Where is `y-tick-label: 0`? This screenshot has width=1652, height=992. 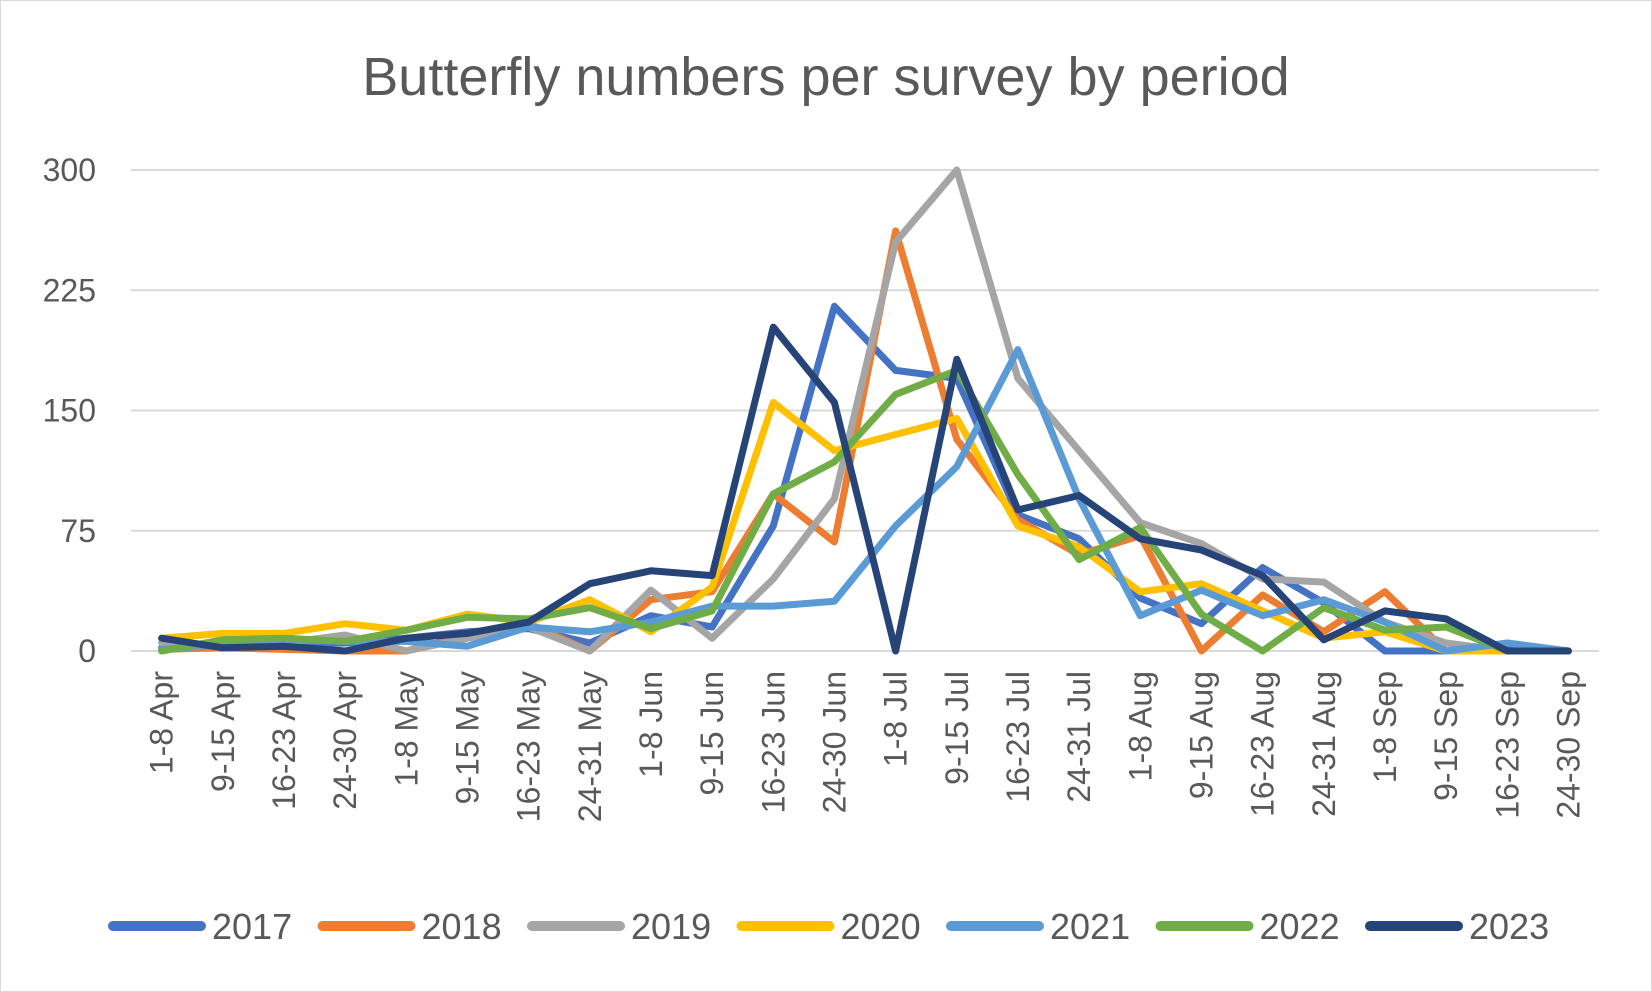
y-tick-label: 0 is located at coordinates (87, 651).